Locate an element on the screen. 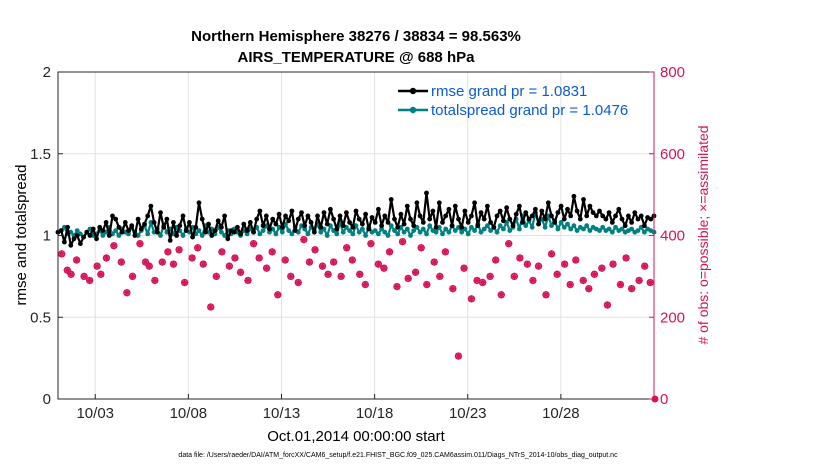  y-axis-label: rmse and totalspread is located at coordinates (21, 235).